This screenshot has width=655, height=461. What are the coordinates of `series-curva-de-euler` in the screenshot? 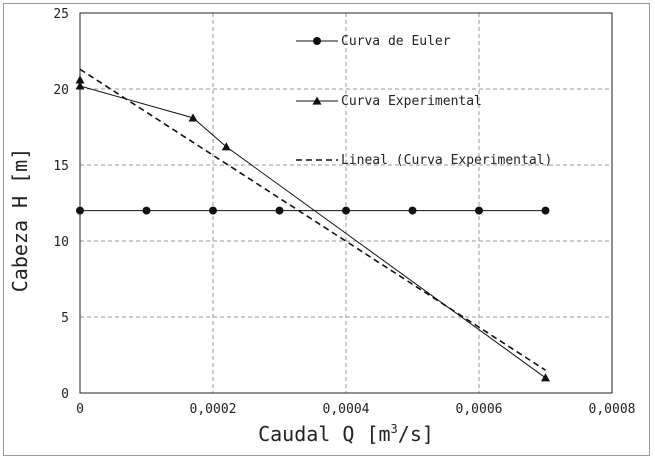 It's located at (313, 210).